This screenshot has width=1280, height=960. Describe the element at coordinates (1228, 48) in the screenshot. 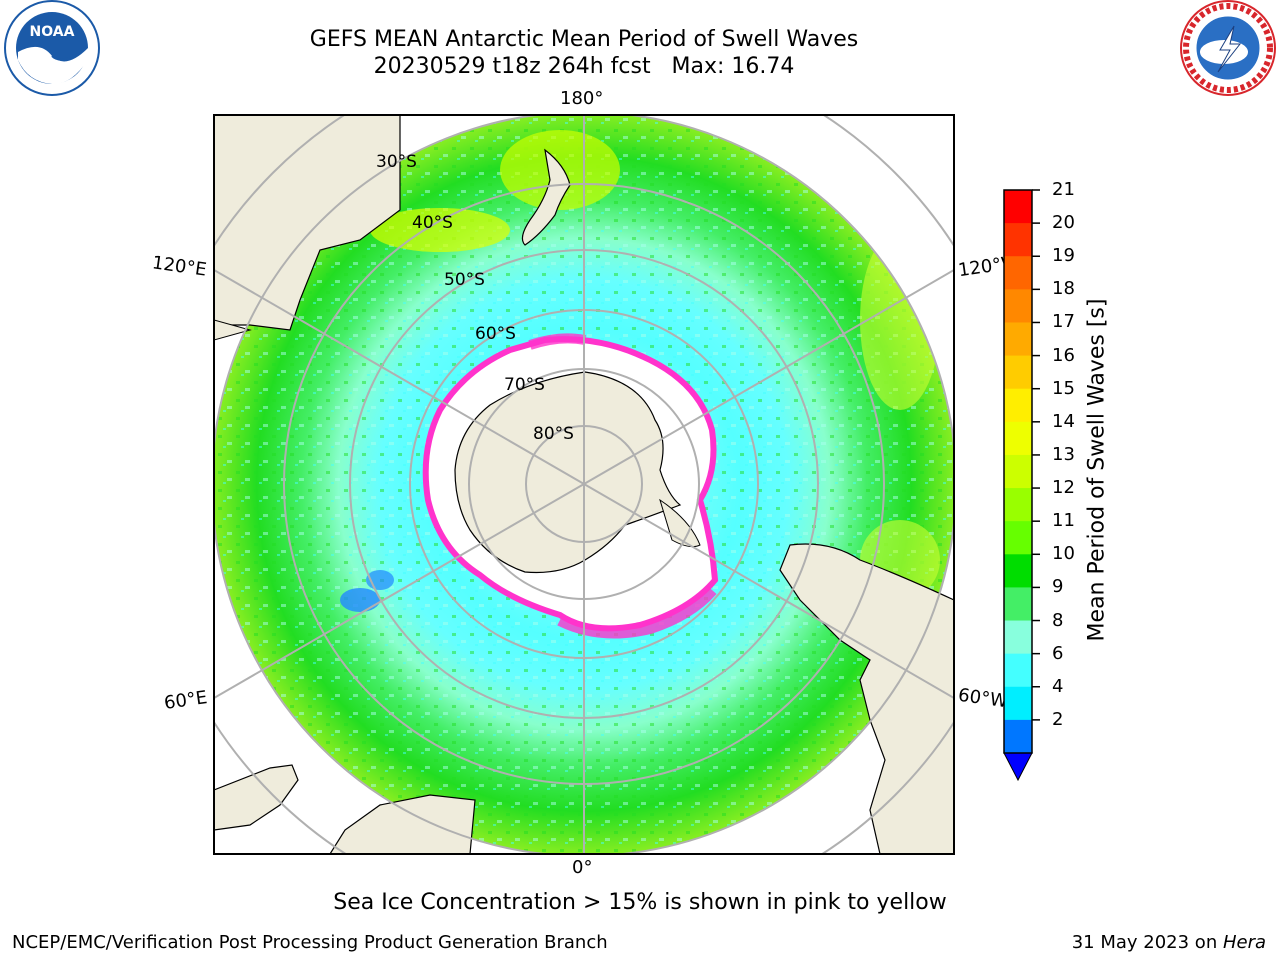

I see `nws-logo-icon` at that location.